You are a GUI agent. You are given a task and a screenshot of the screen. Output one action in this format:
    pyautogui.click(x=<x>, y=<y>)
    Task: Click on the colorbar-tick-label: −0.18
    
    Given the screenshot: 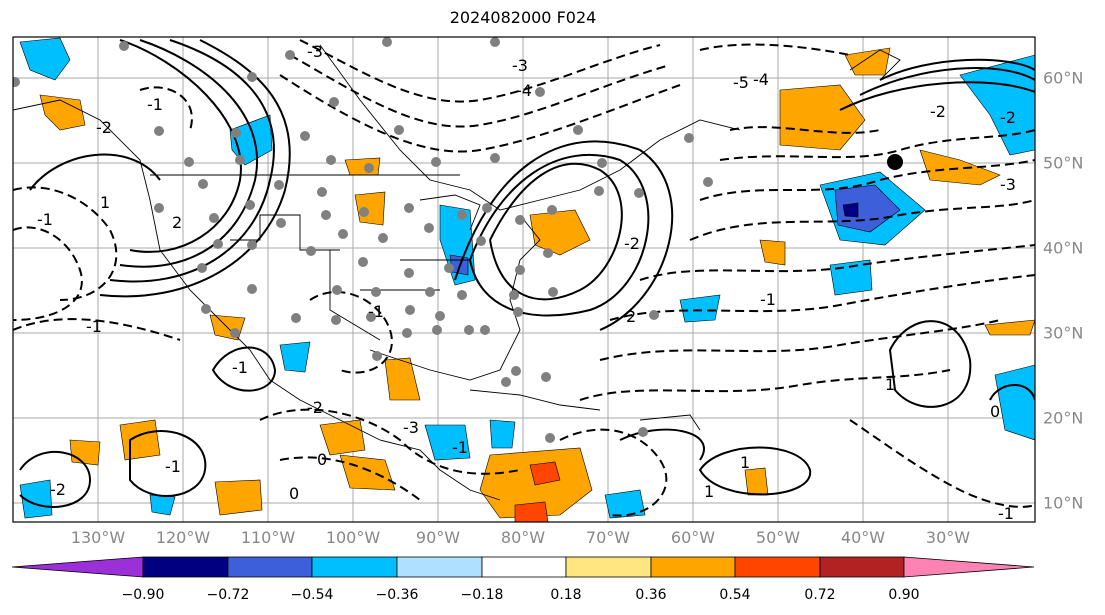 What is the action you would take?
    pyautogui.click(x=482, y=595)
    